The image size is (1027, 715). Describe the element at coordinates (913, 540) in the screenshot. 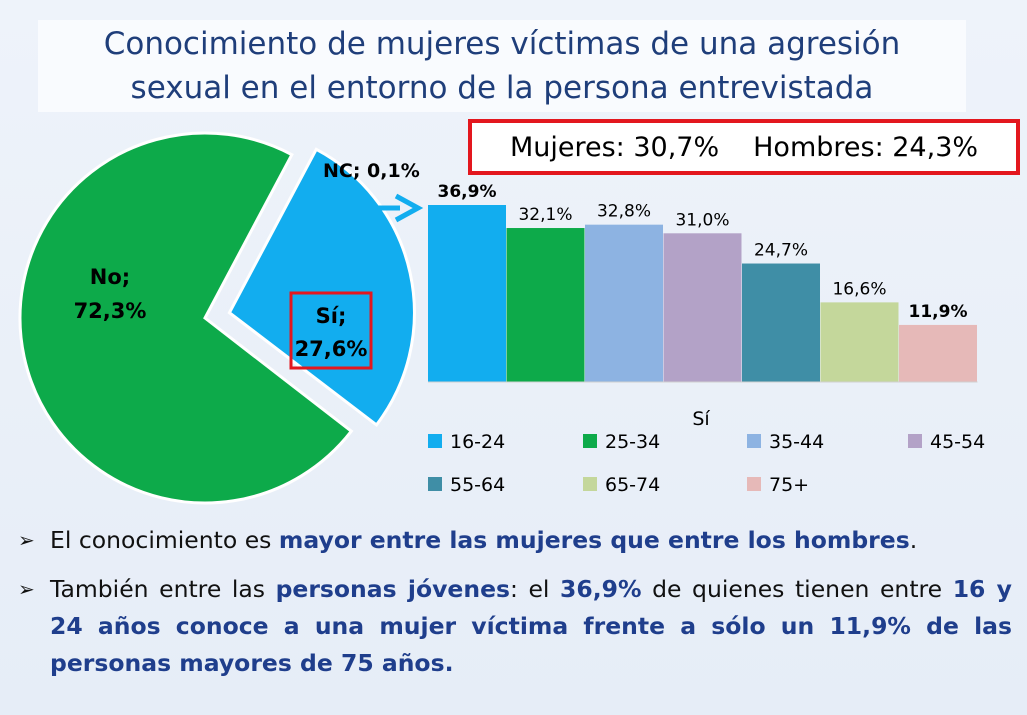

I see `plain-text: .` at that location.